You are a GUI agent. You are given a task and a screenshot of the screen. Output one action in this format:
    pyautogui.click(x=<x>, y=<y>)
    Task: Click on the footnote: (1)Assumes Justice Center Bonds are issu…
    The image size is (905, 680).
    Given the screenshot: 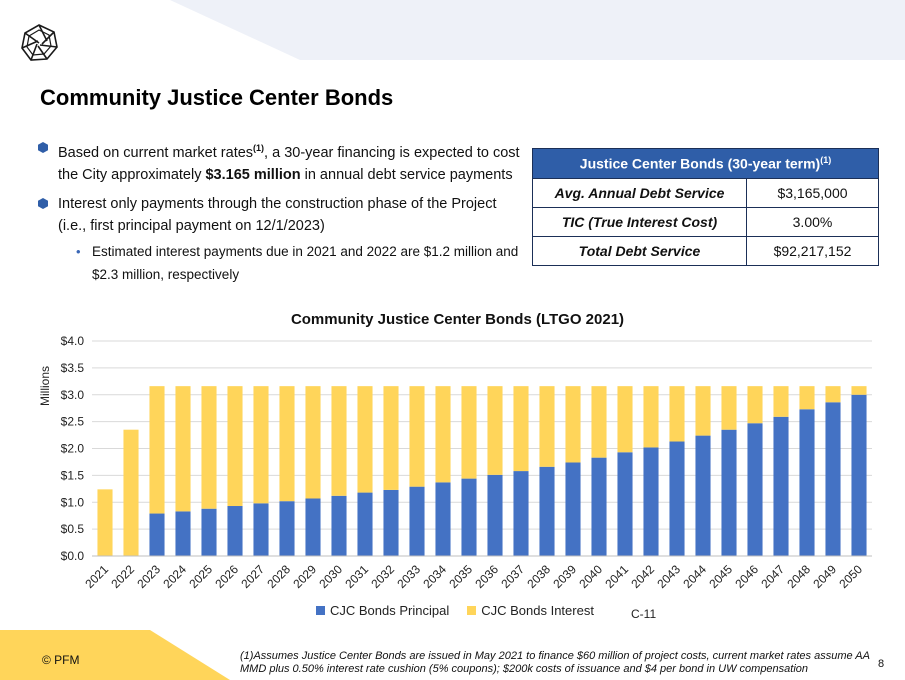 What is the action you would take?
    pyautogui.click(x=555, y=662)
    